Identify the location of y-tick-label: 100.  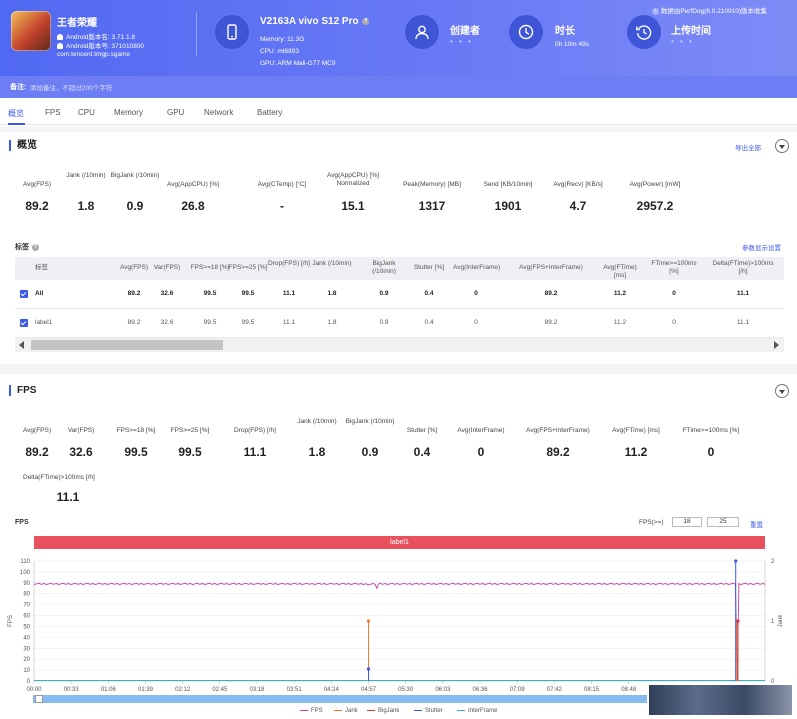
(25, 573).